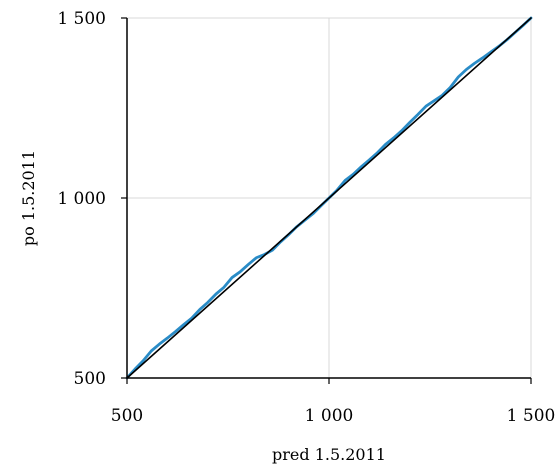  What do you see at coordinates (81, 19) in the screenshot?
I see `y-tick-label: 1 500` at bounding box center [81, 19].